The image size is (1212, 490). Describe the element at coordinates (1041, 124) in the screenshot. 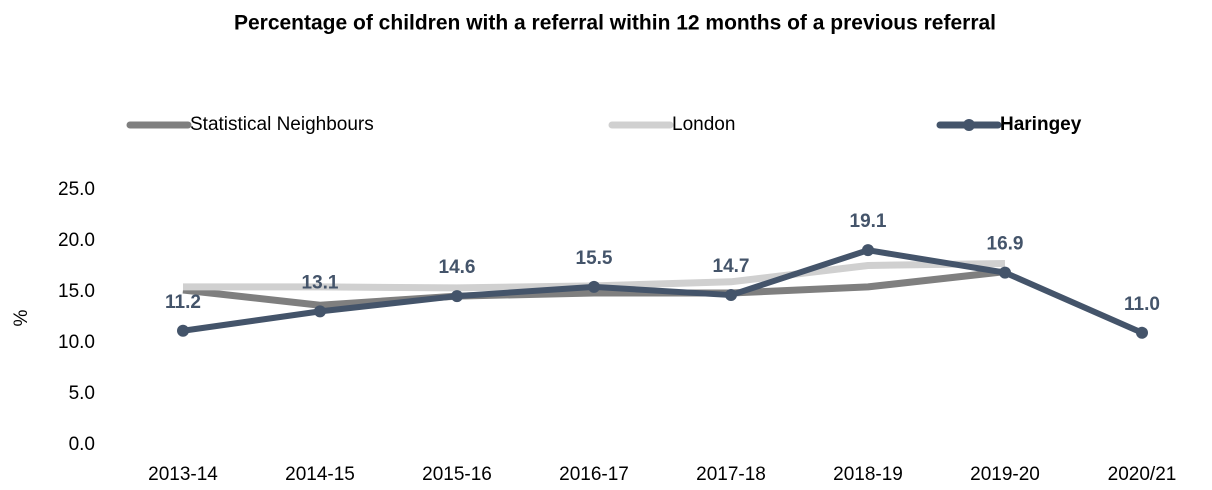

I see `legend-label: Haringey` at that location.